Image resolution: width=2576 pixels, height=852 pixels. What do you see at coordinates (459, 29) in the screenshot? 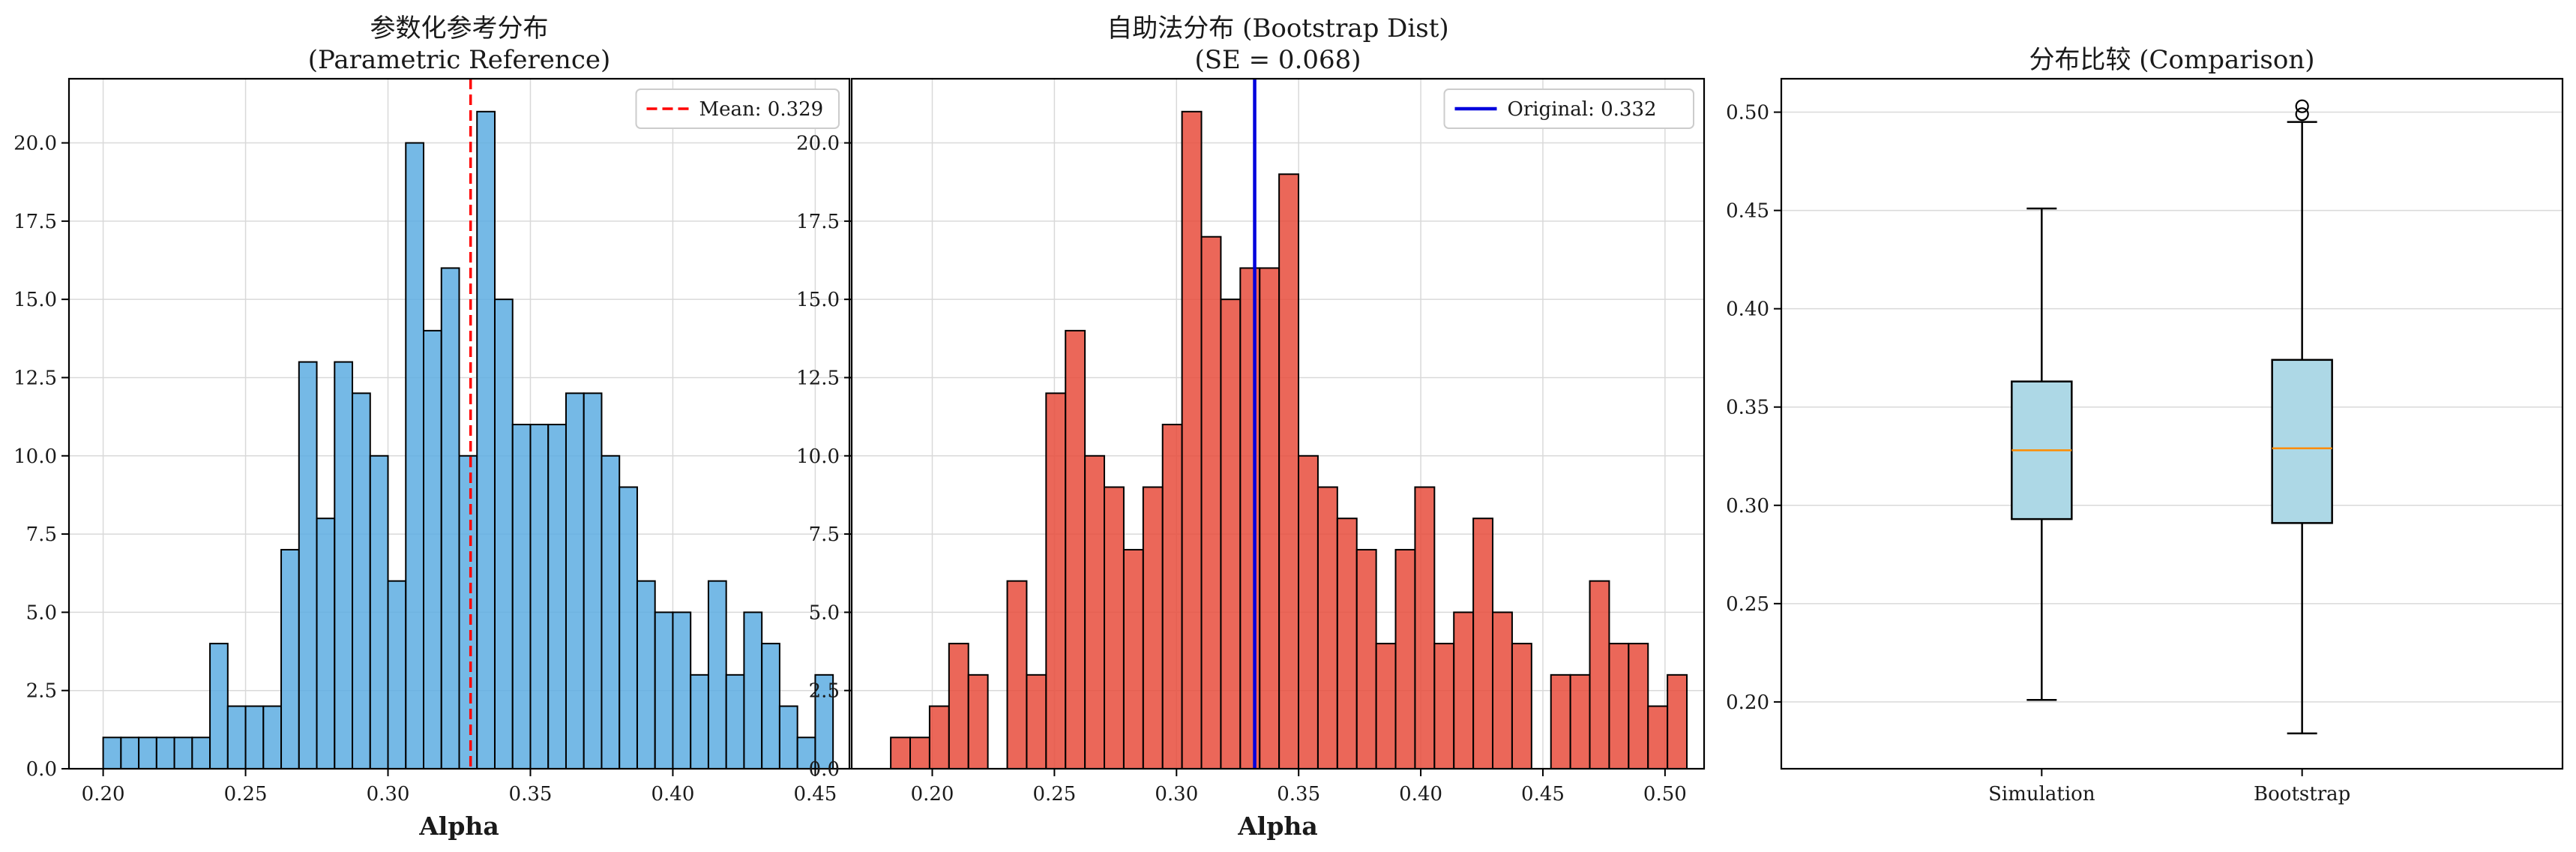
I see `chart-title-line: 参数化参考分布` at bounding box center [459, 29].